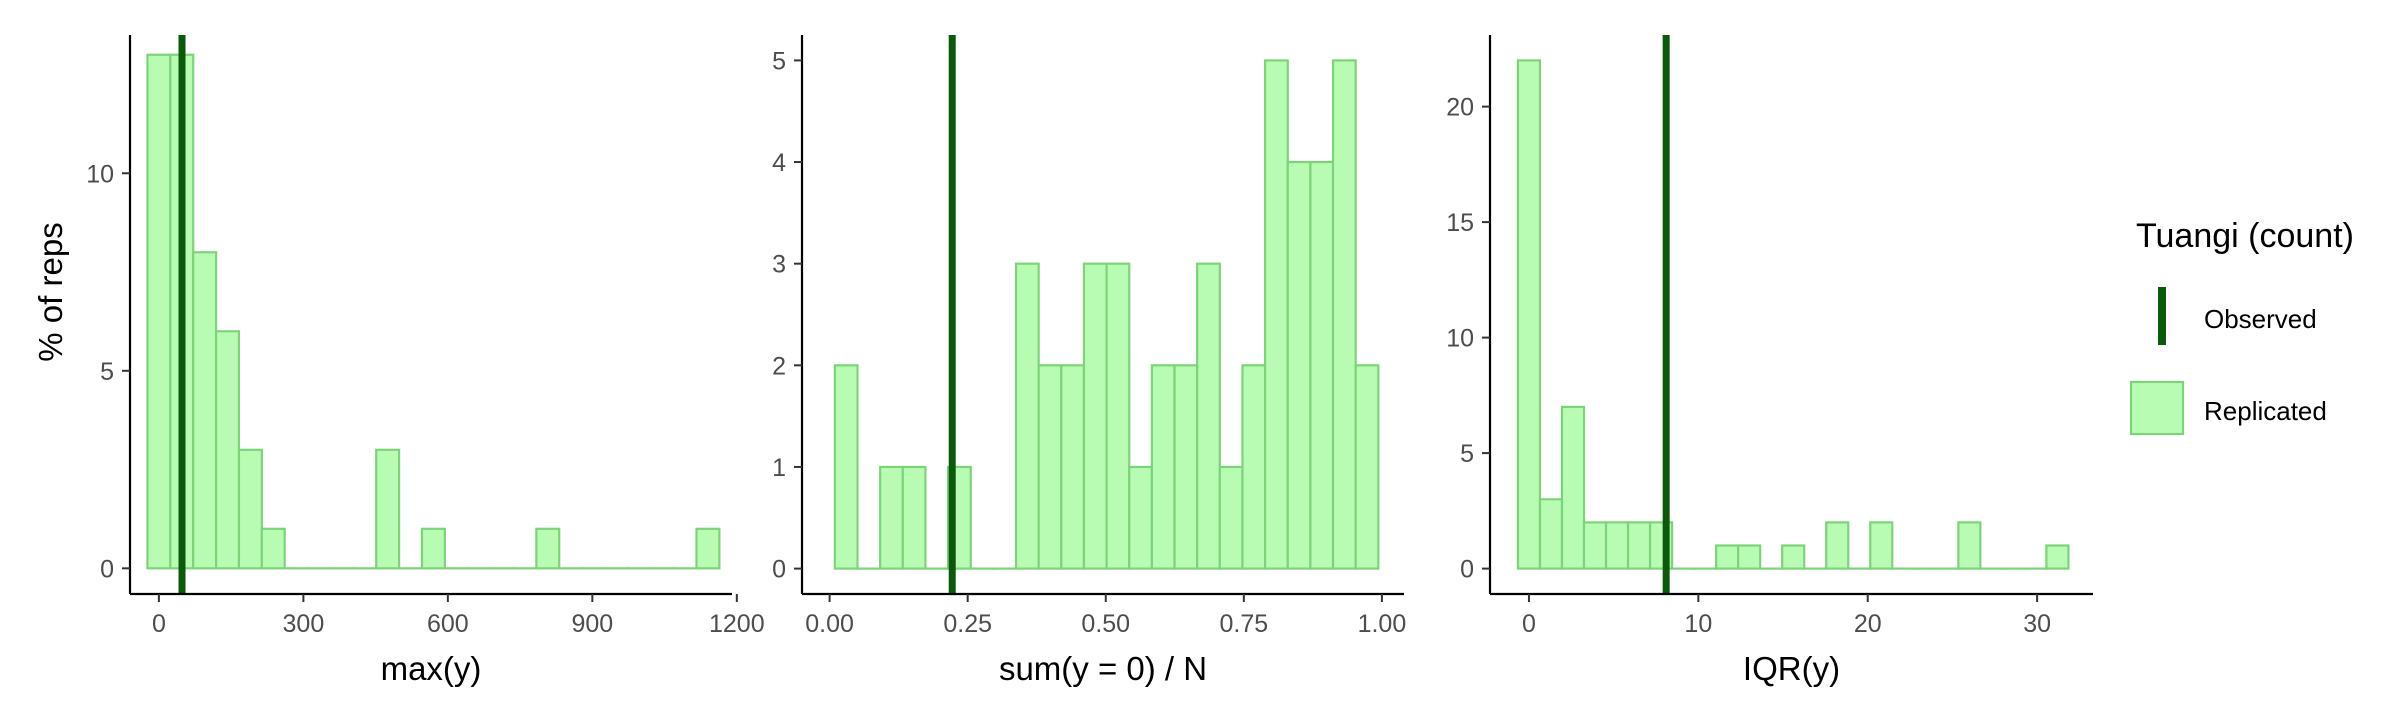 This screenshot has height=720, width=2400. I want to click on legend: Tuangi (count) Observed Replicated, so click(2241, 326).